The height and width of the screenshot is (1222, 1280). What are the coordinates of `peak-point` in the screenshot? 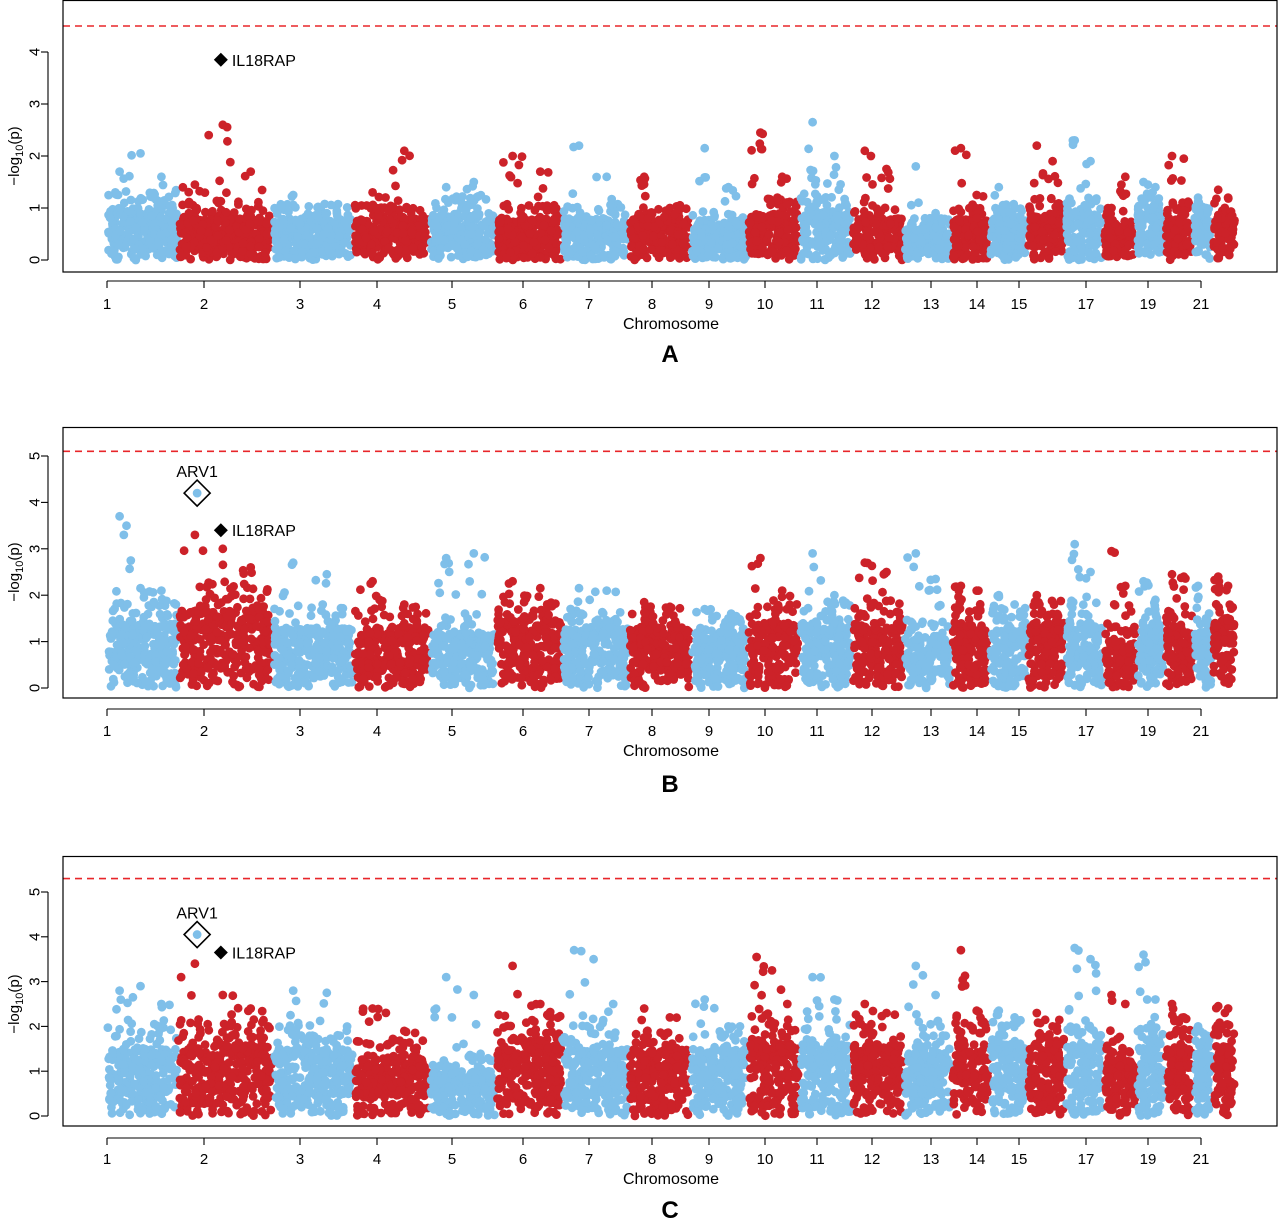 It's located at (1052, 161).